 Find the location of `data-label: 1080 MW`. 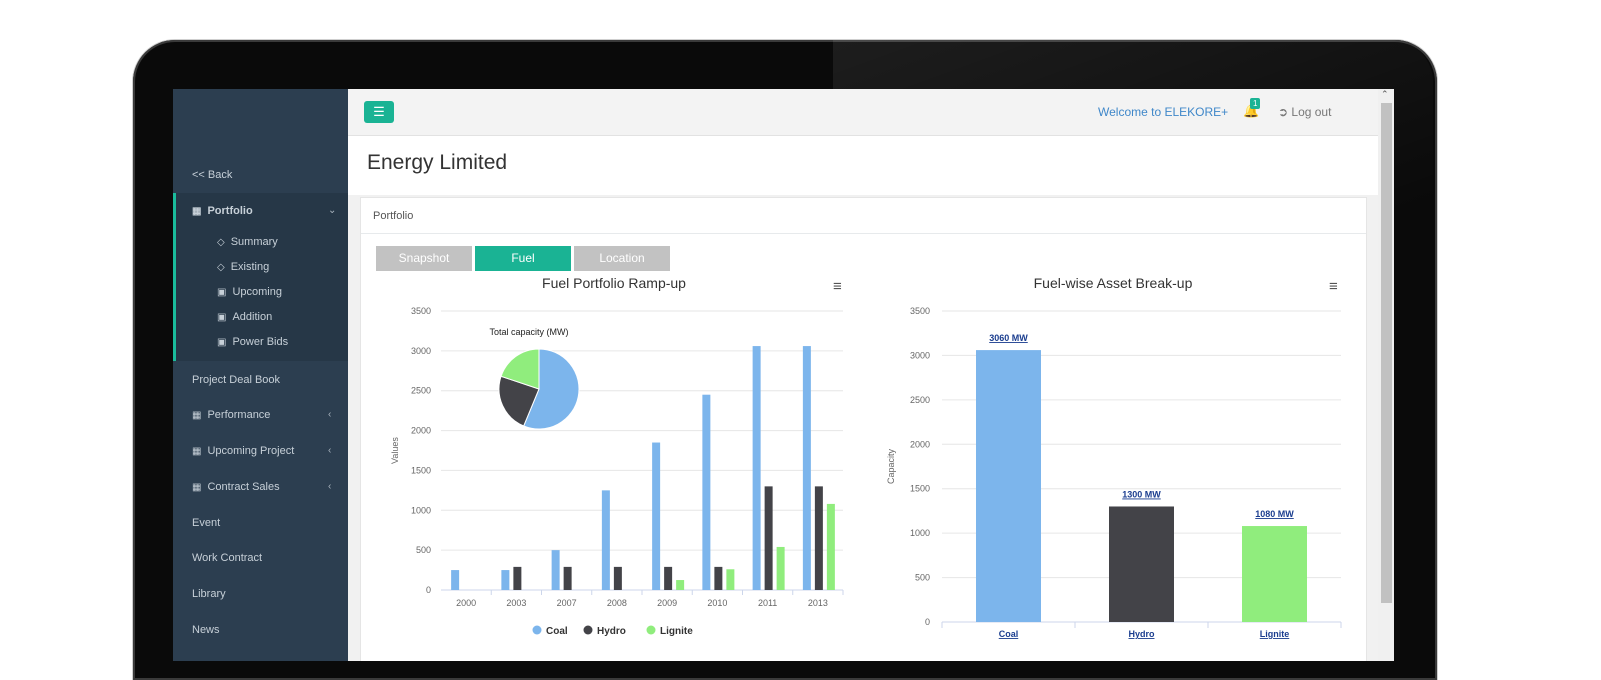

data-label: 1080 MW is located at coordinates (1274, 514).